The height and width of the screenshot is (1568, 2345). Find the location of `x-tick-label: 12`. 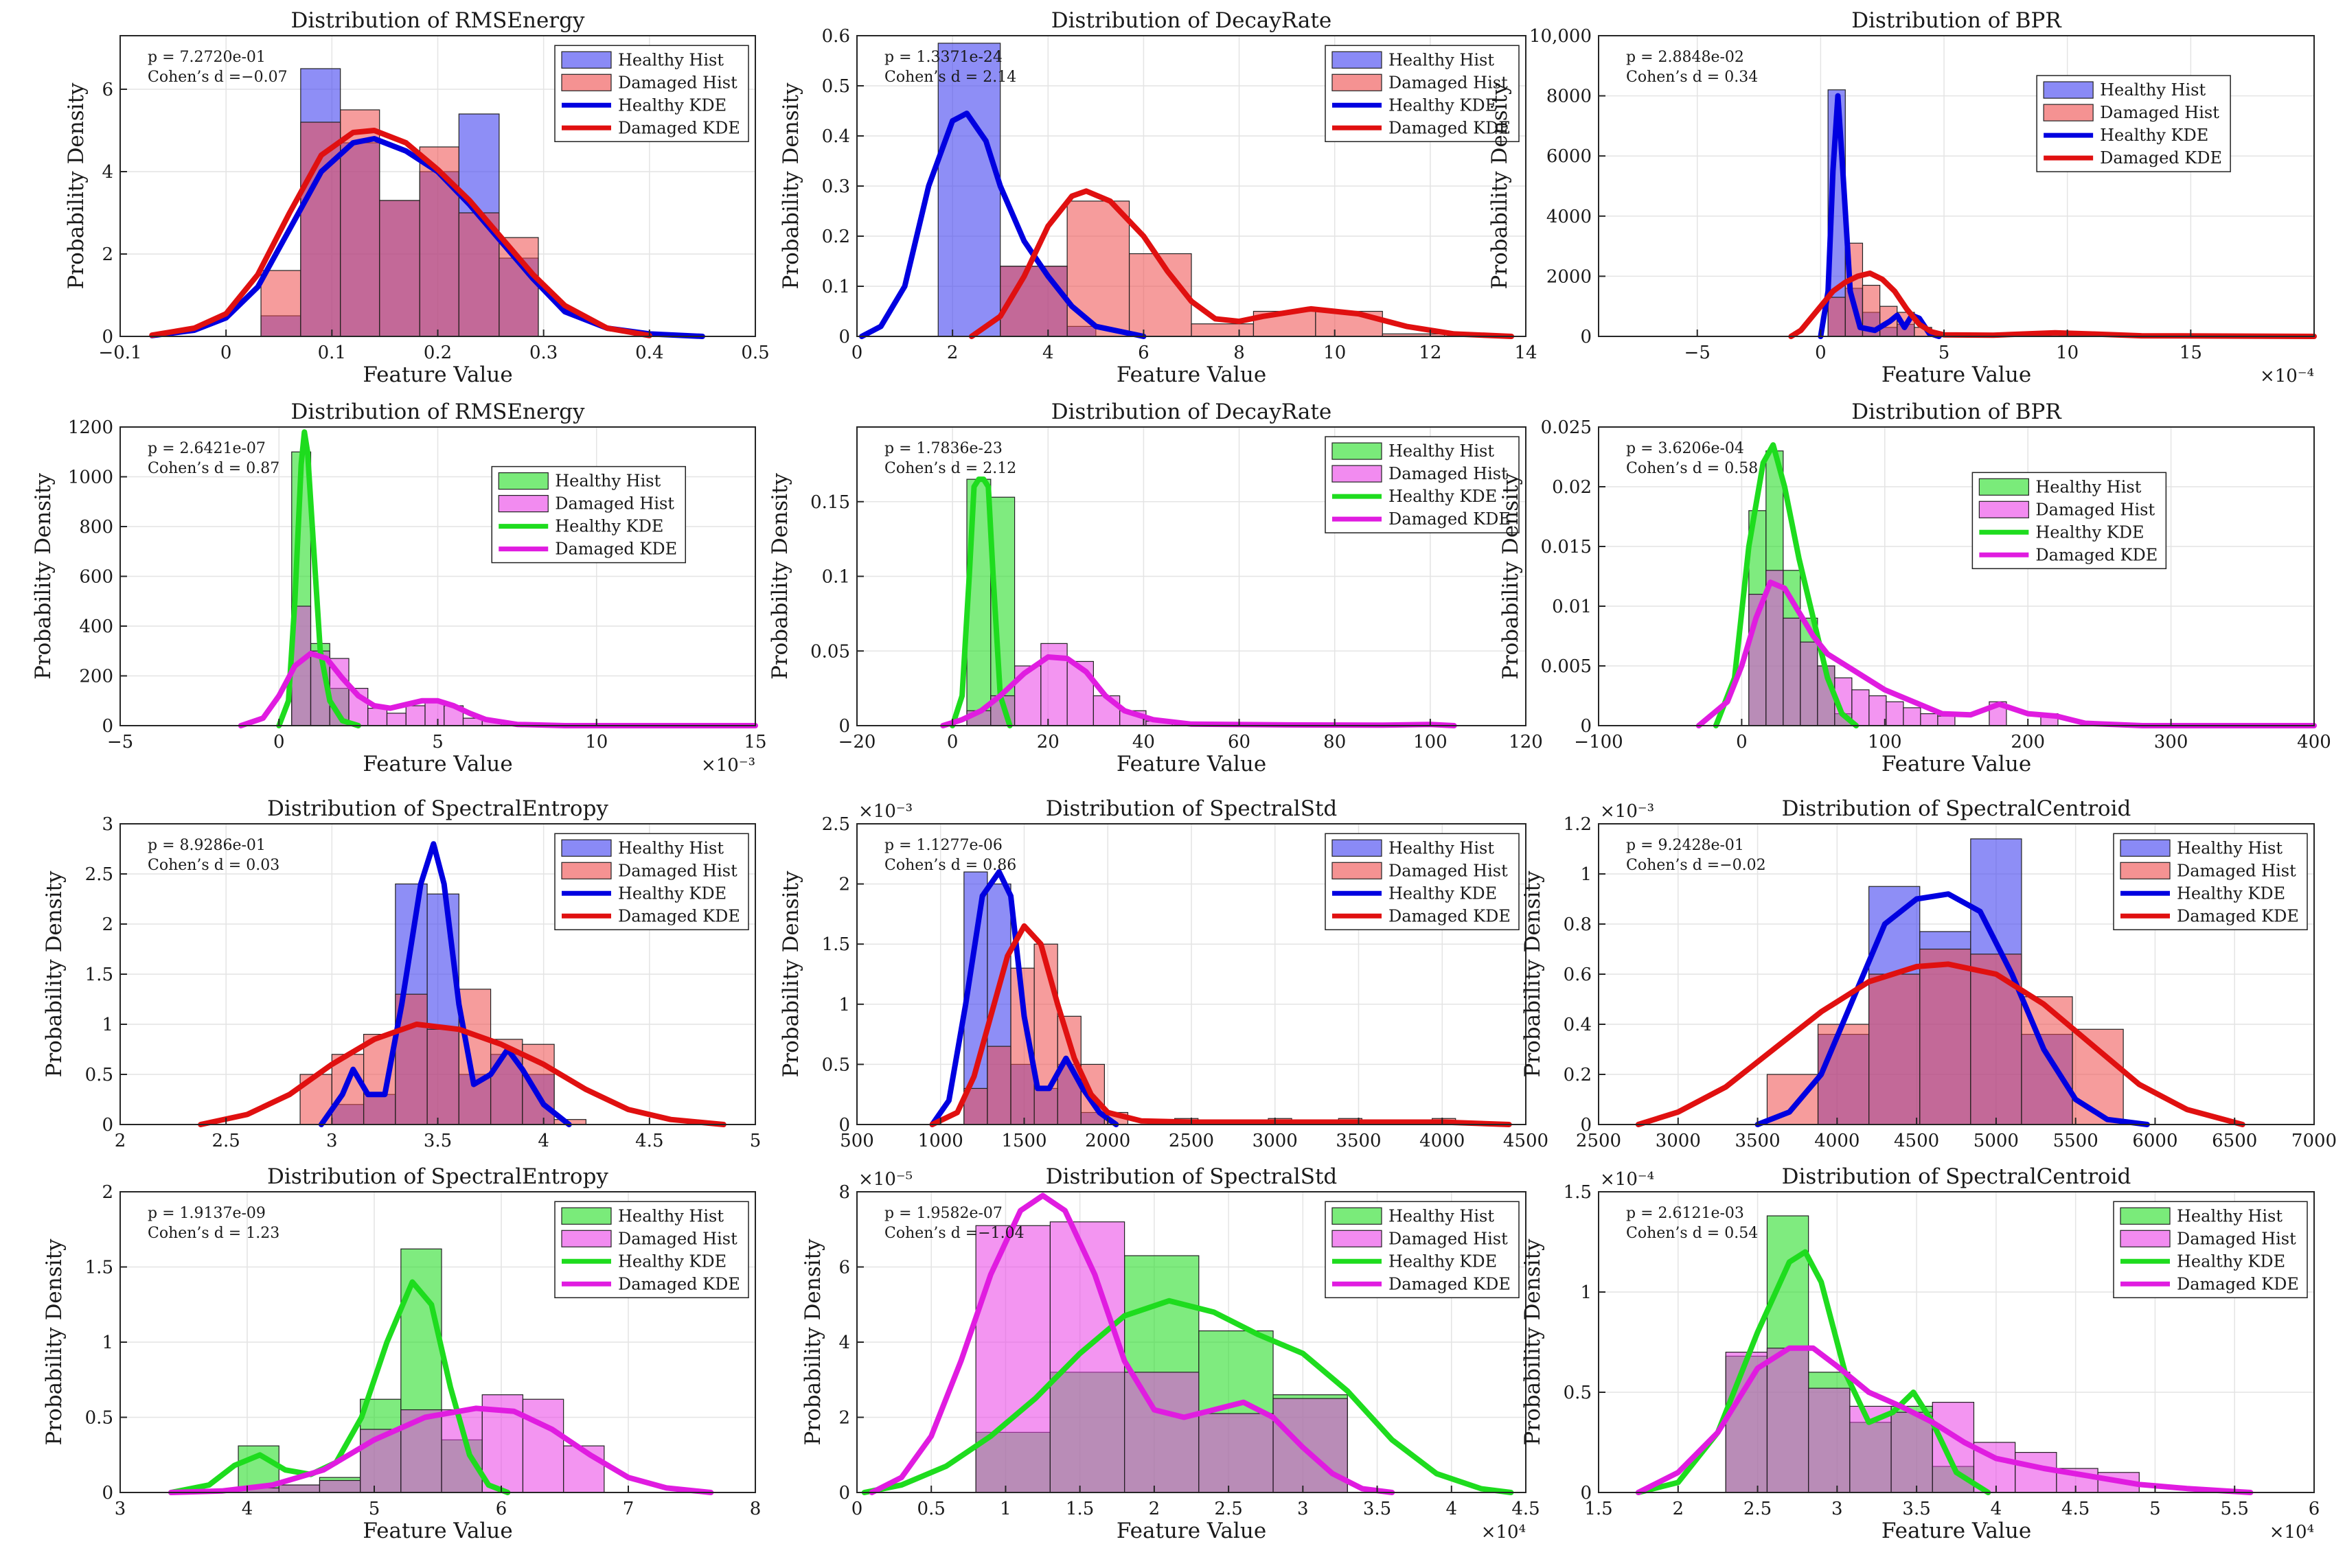

x-tick-label: 12 is located at coordinates (1430, 353).